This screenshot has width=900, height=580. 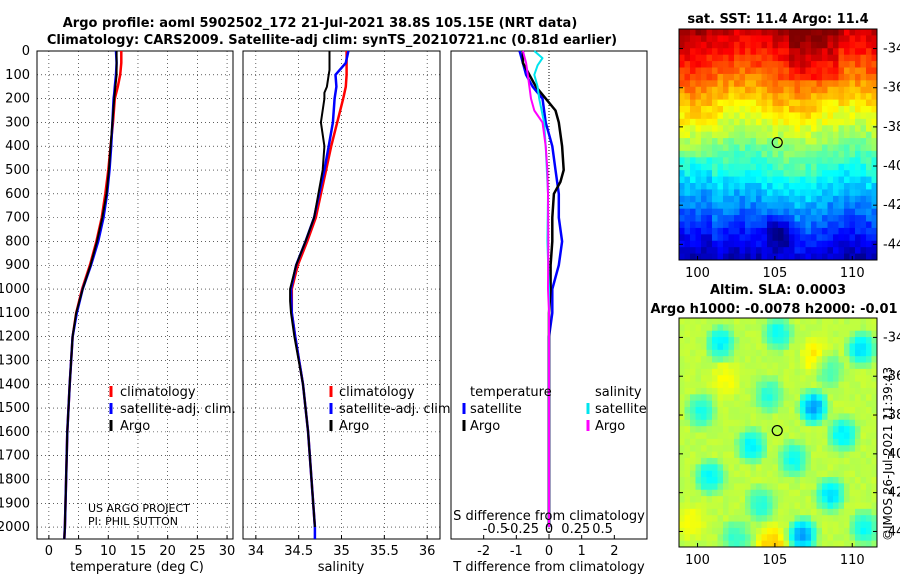 What do you see at coordinates (17, 194) in the screenshot?
I see `depth-tick-label: 600` at bounding box center [17, 194].